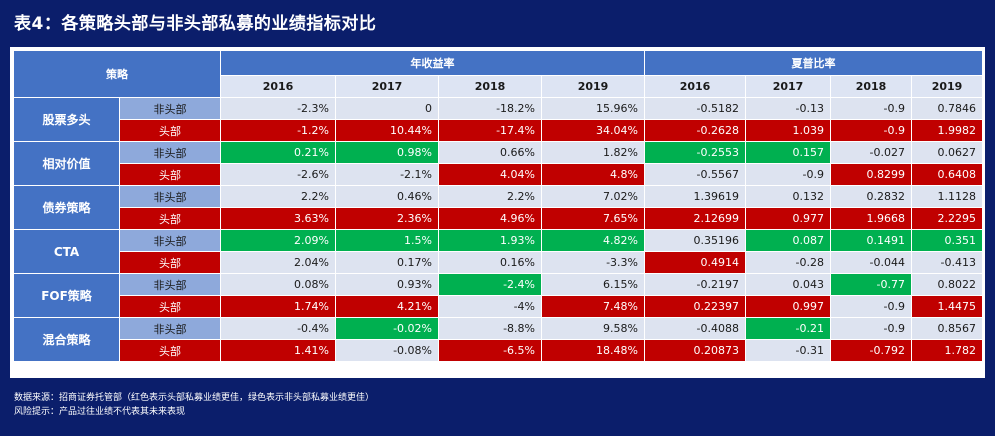 Image resolution: width=995 pixels, height=436 pixels. I want to click on sharpe-ratio-cell: 2.12699, so click(695, 218).